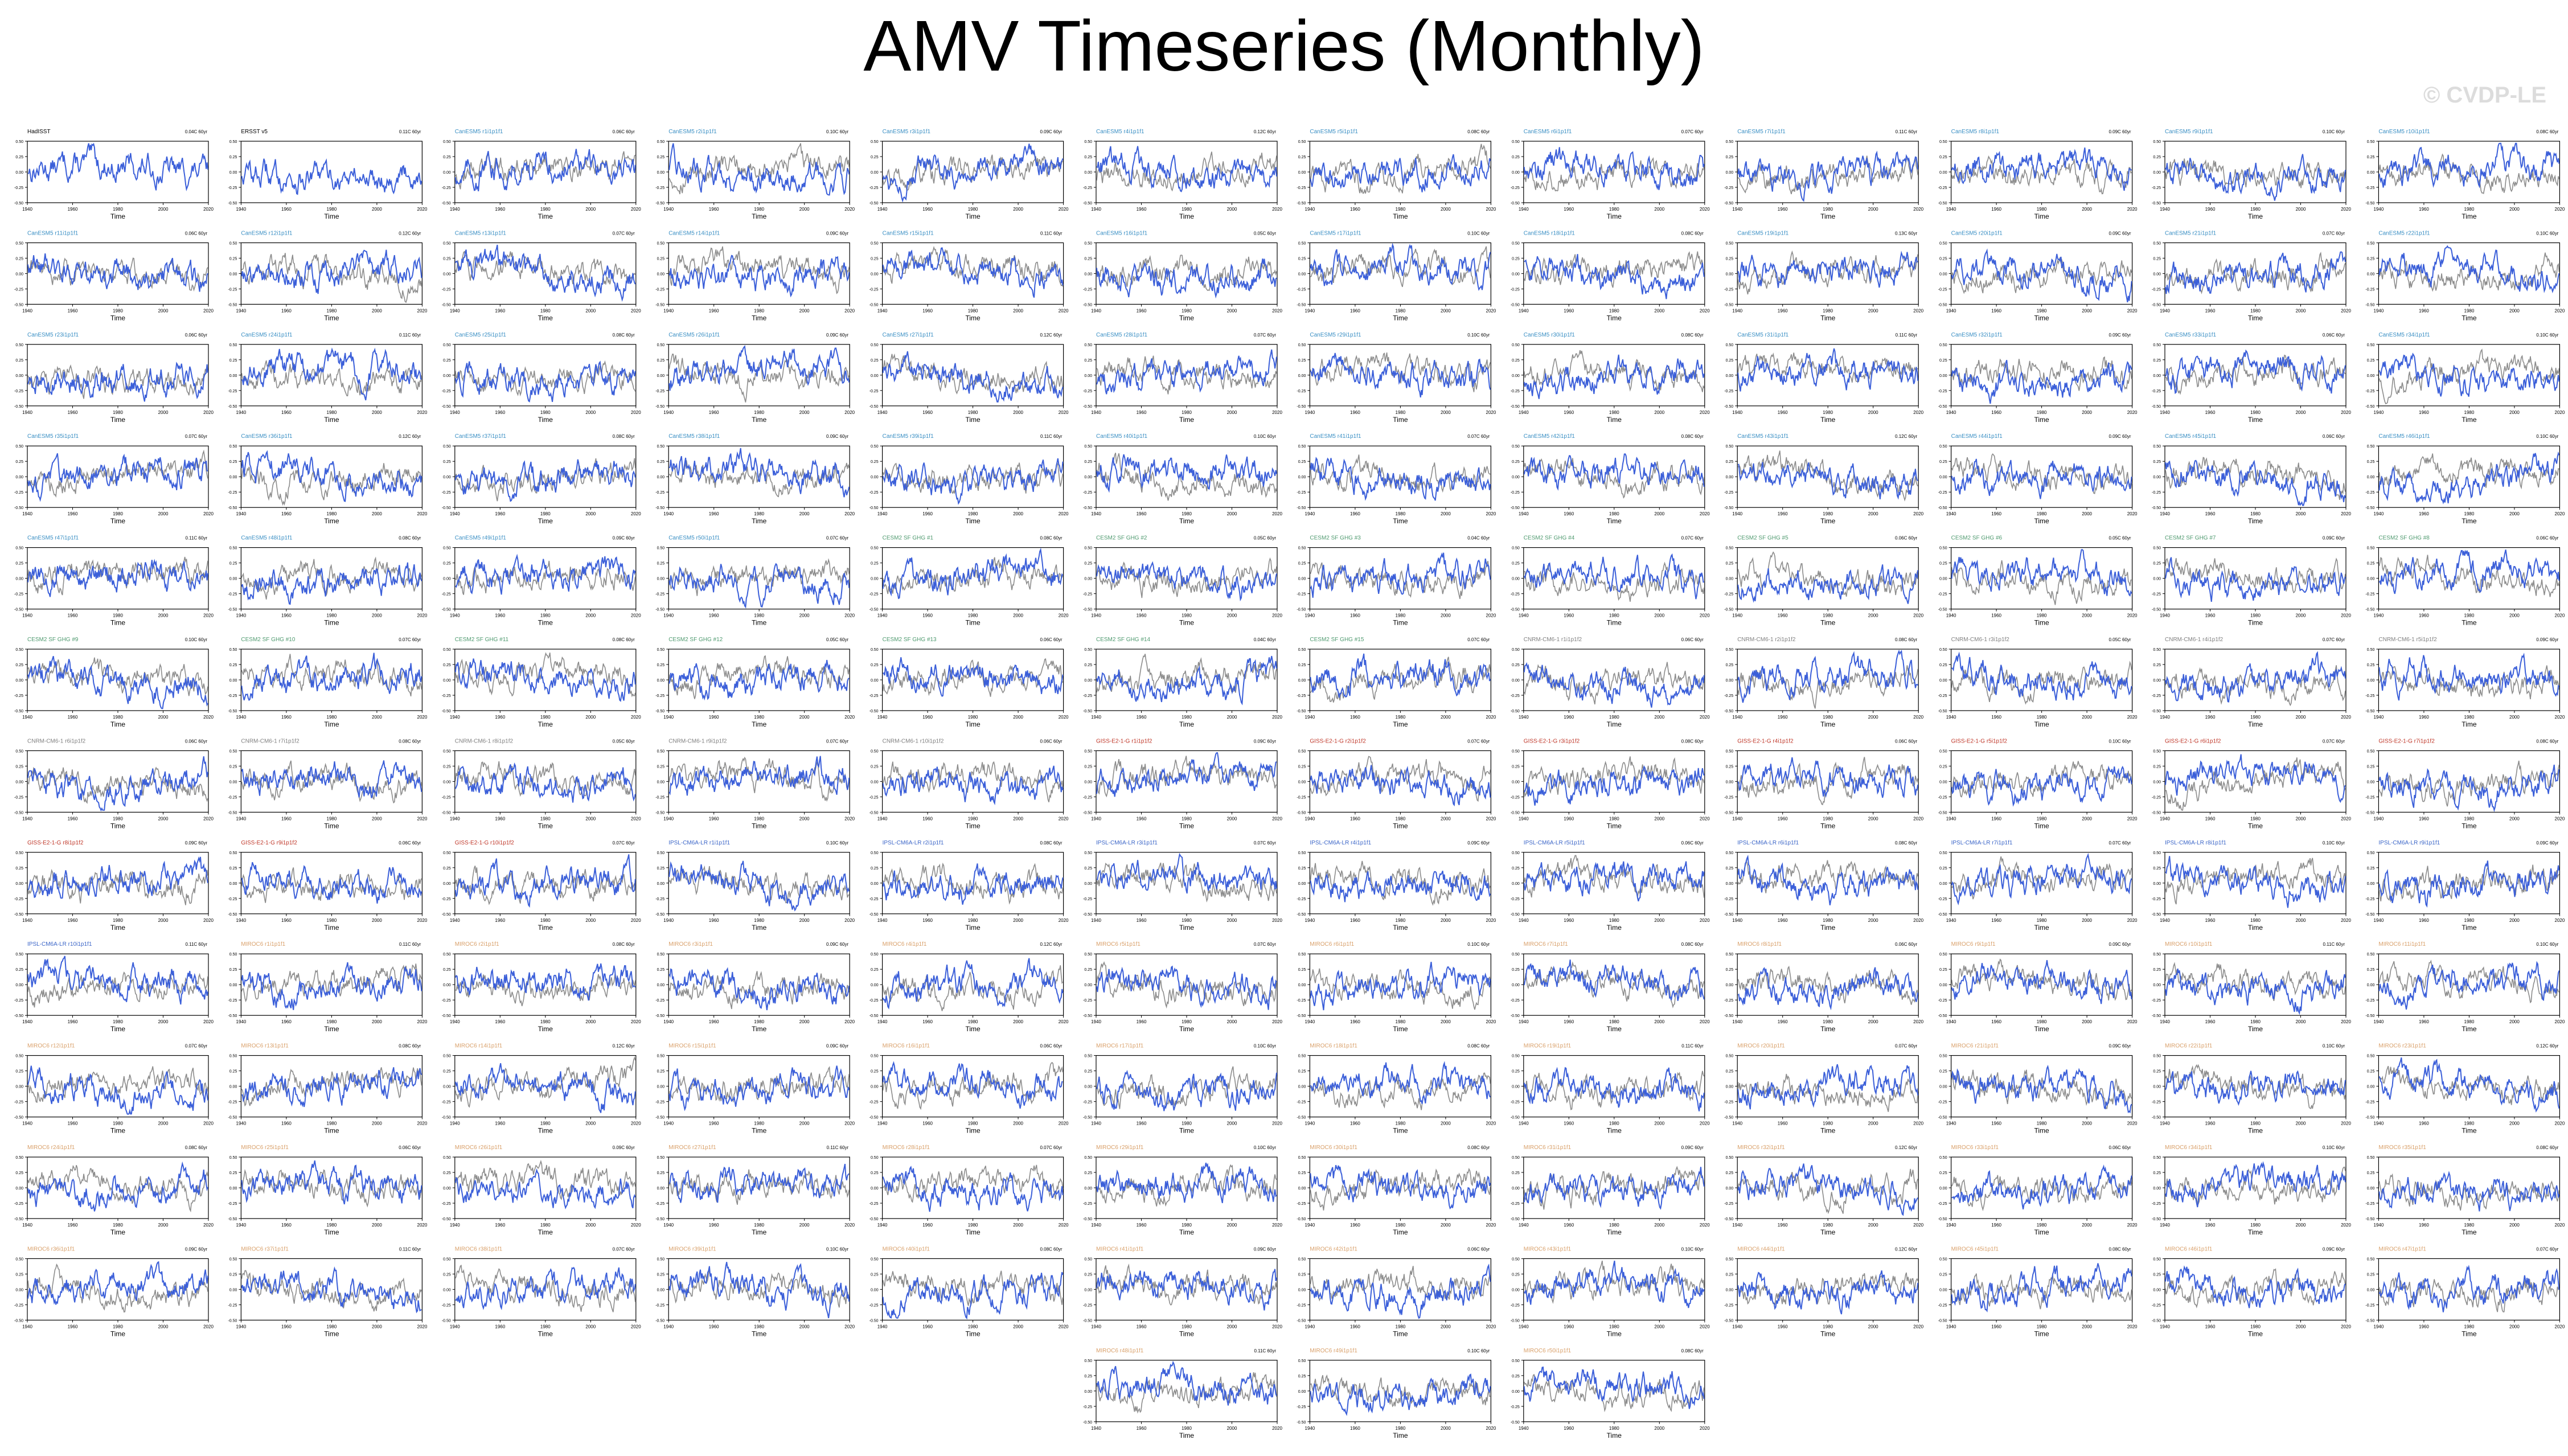  I want to click on watermark: © CVDP-LE, so click(2484, 95).